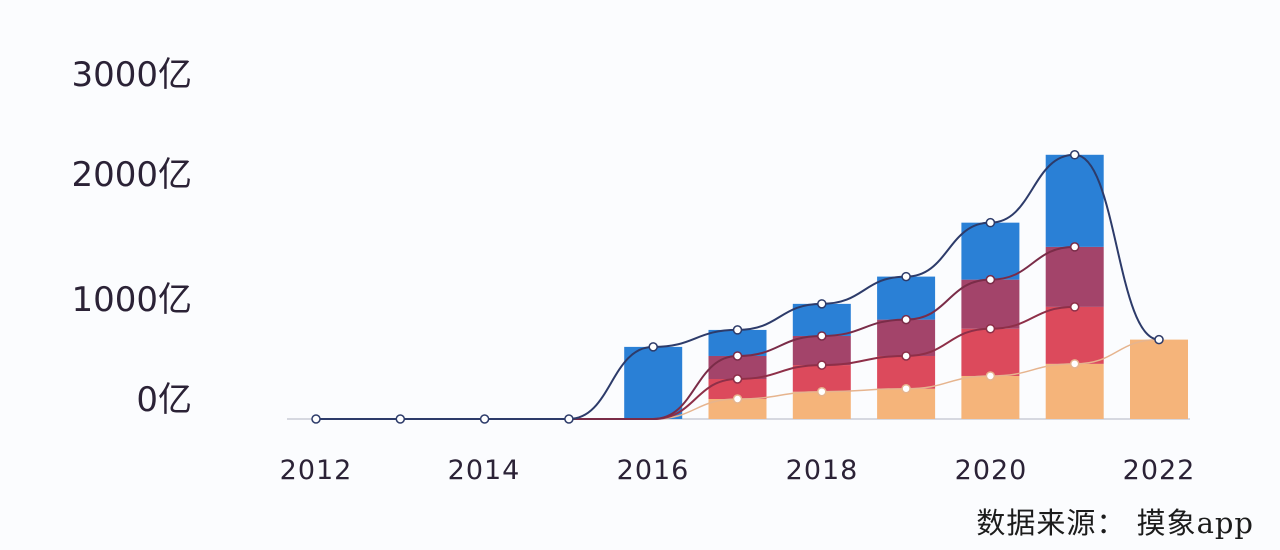  Describe the element at coordinates (316, 470) in the screenshot. I see `x-tick-2012: 2012` at that location.